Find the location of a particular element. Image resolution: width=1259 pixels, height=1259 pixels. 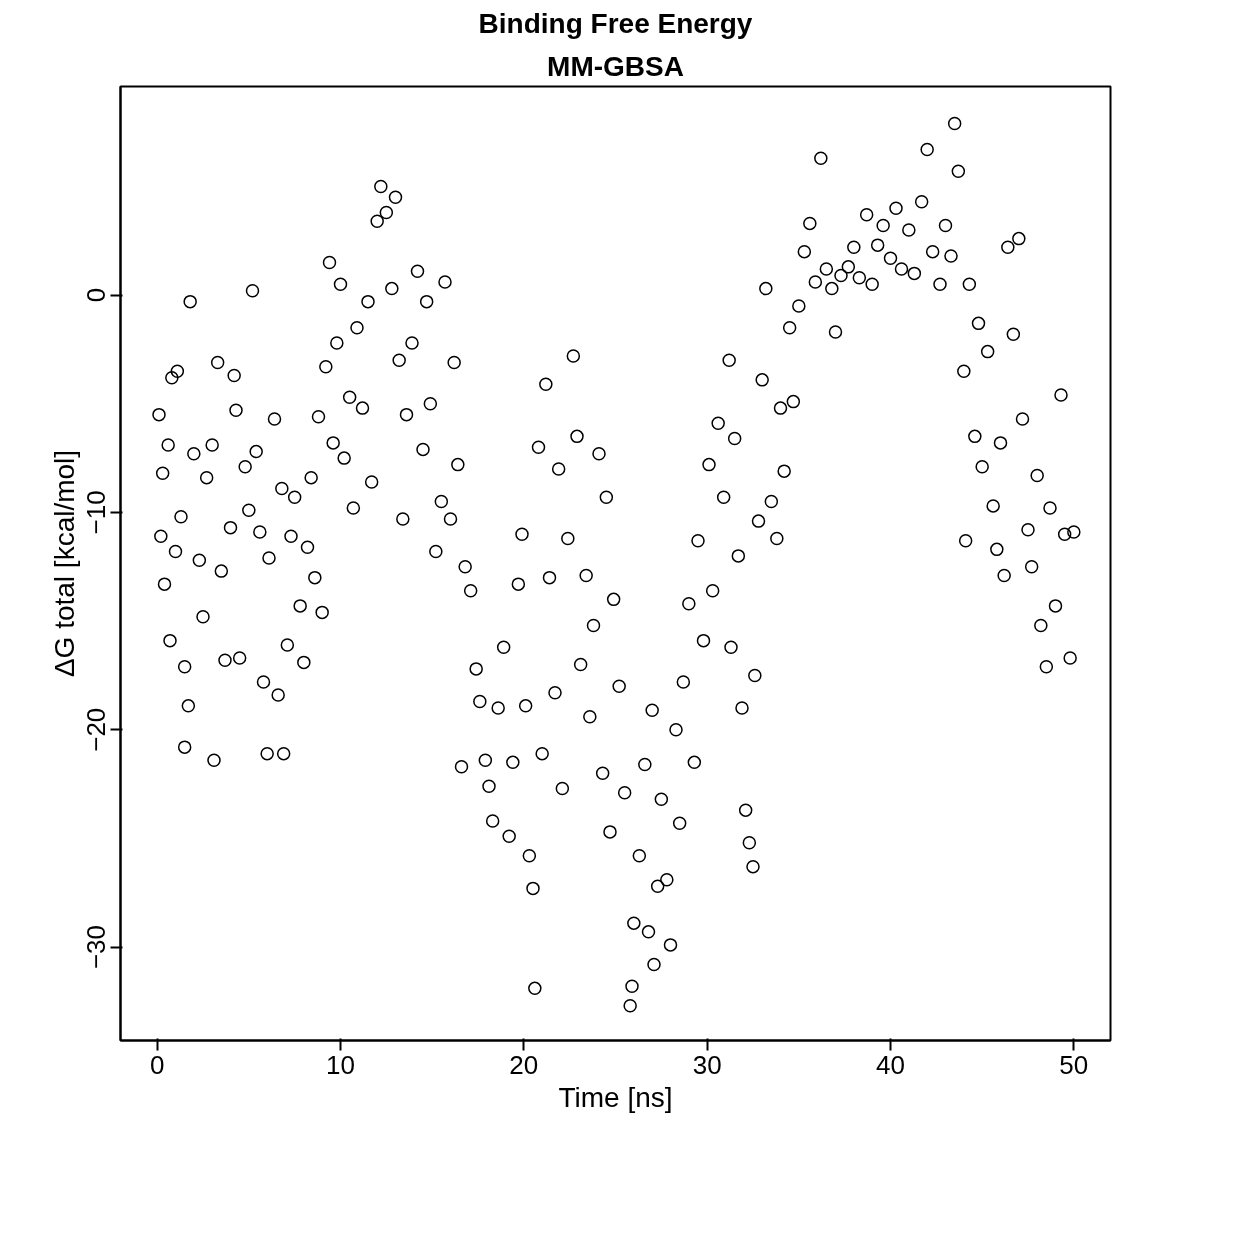

x-tick-label: 40 is located at coordinates (890, 1064).